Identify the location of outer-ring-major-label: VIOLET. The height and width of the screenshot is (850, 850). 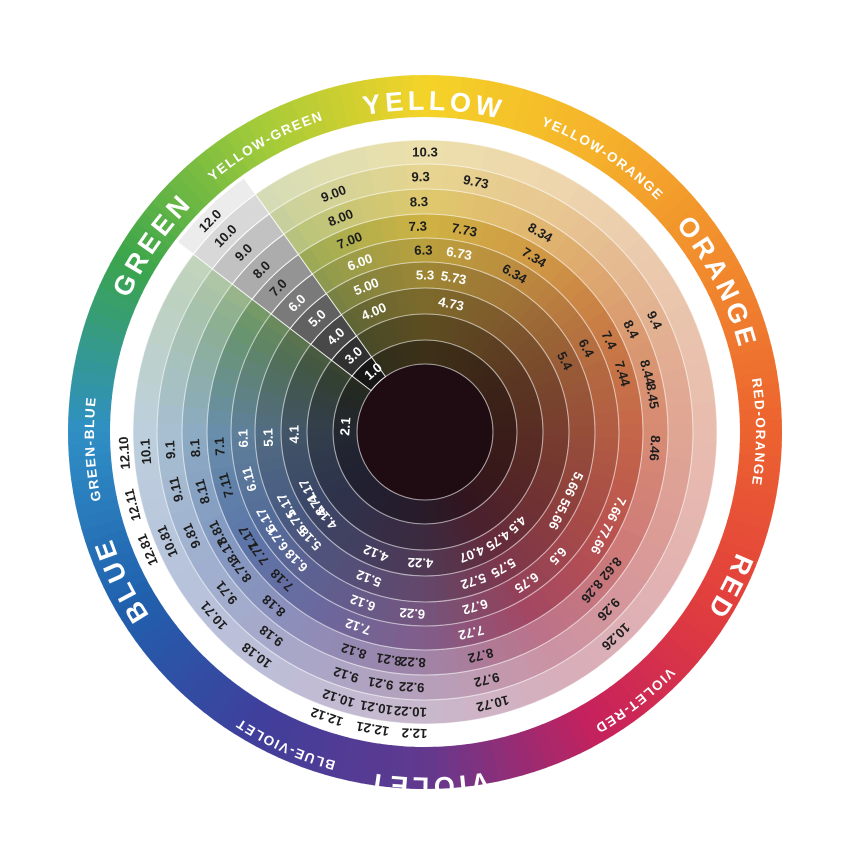
(427, 783).